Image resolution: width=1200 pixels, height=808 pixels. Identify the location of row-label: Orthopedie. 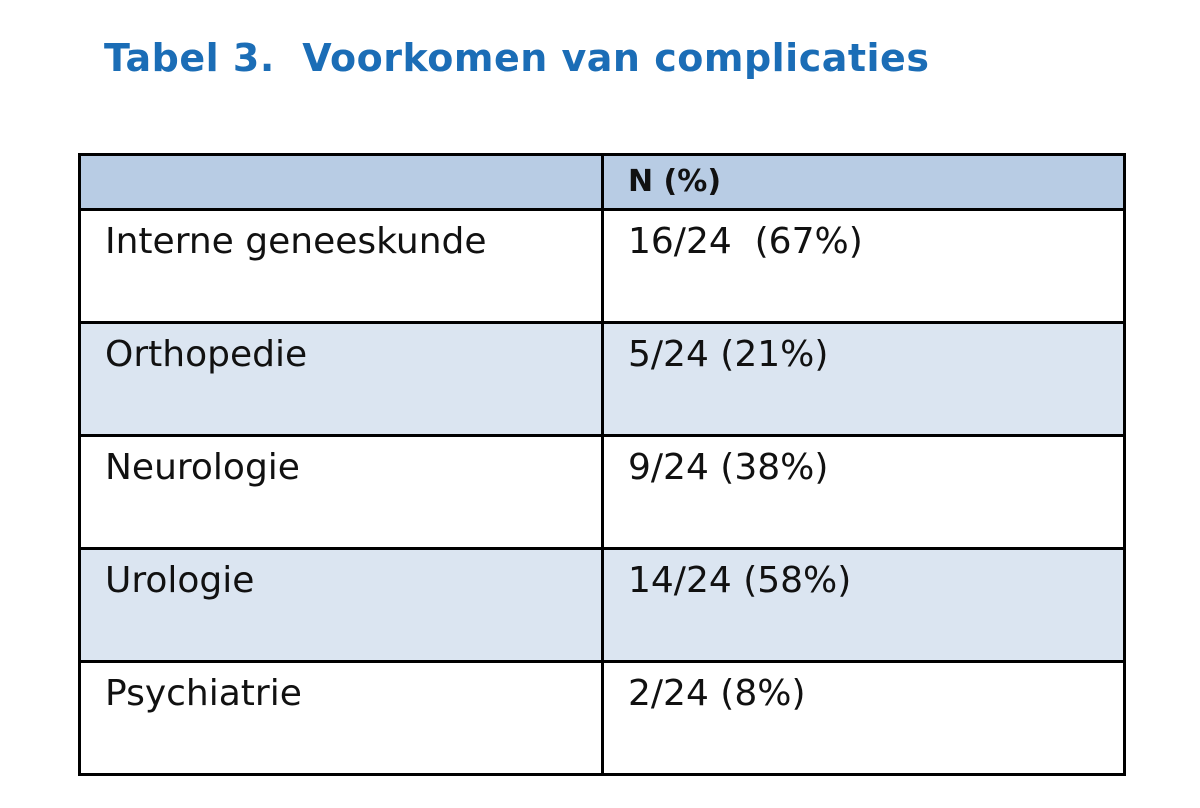
(341, 379).